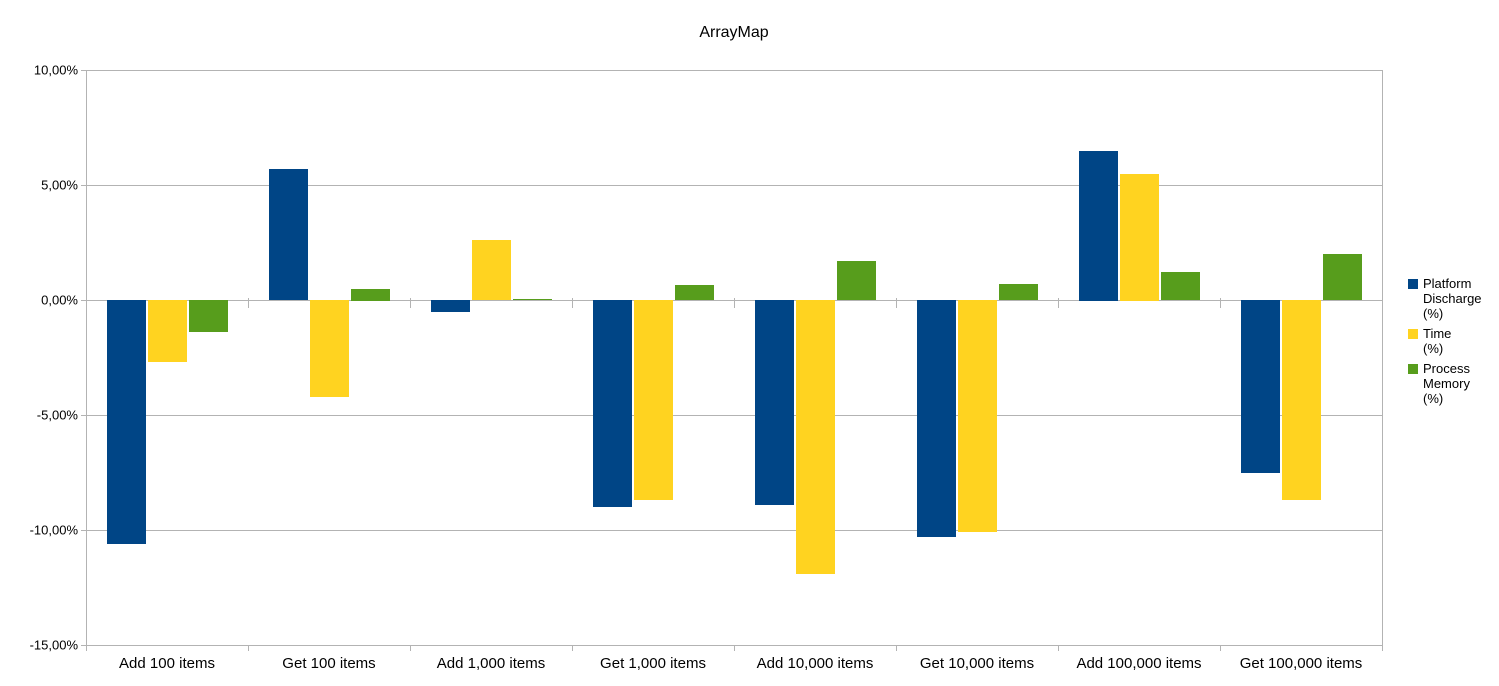  Describe the element at coordinates (1446, 368) in the screenshot. I see `legend-label: Process` at that location.